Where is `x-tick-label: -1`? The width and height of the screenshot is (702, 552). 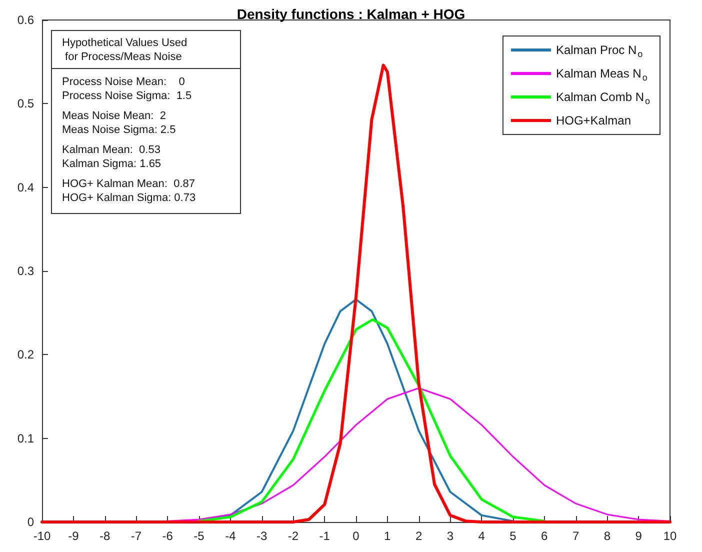 x-tick-label: -1 is located at coordinates (324, 536).